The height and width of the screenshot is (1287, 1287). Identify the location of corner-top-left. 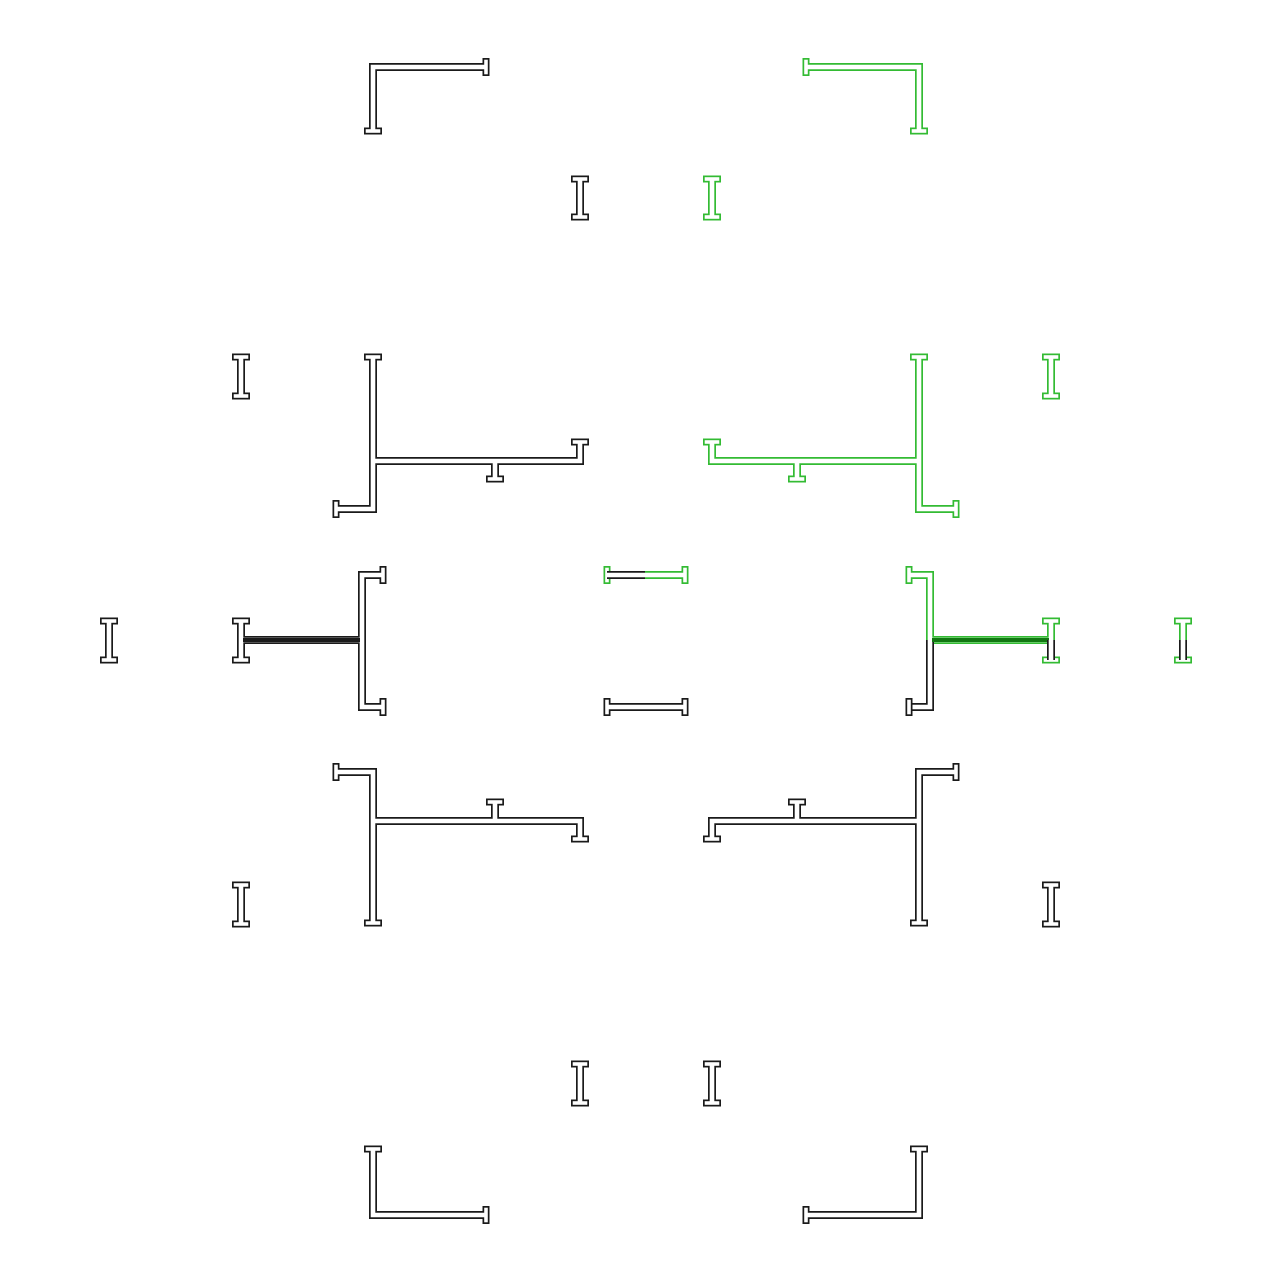
(427, 96).